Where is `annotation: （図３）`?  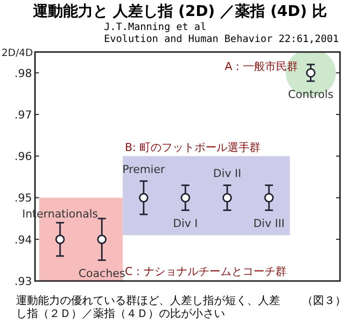 annotation: （図３） is located at coordinates (324, 300).